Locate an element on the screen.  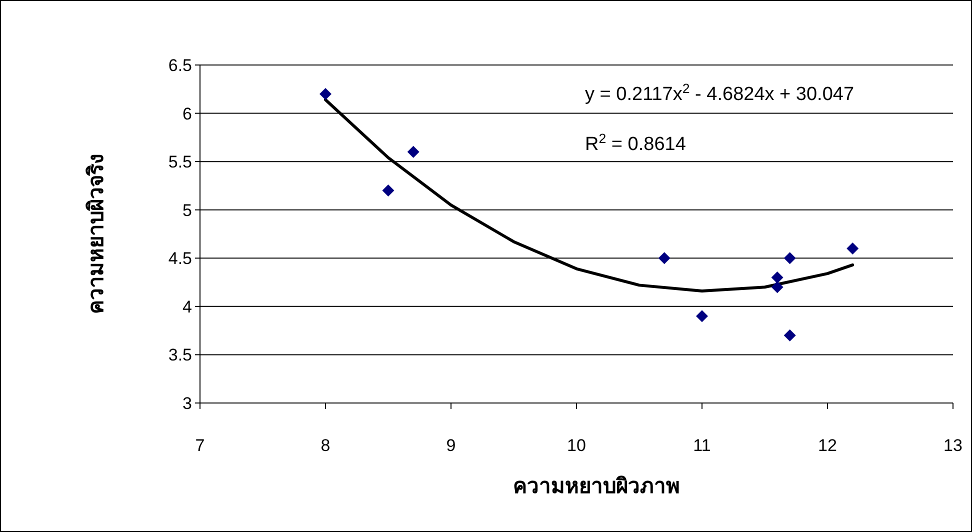
x-tick-label: 8 is located at coordinates (325, 445).